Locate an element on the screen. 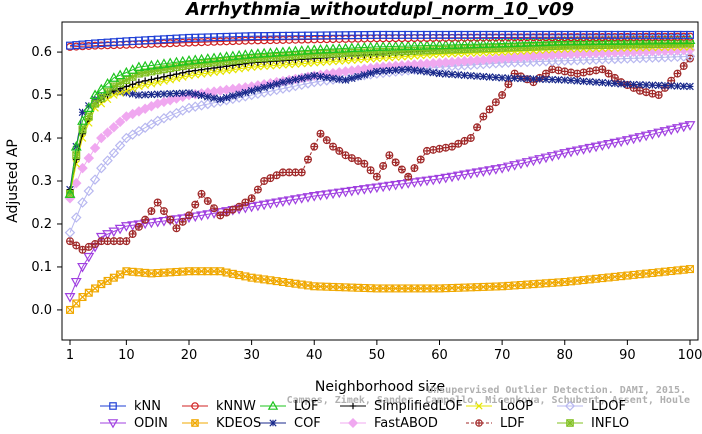 This screenshot has height=434, width=702. data-point-fastabod is located at coordinates (82, 168).